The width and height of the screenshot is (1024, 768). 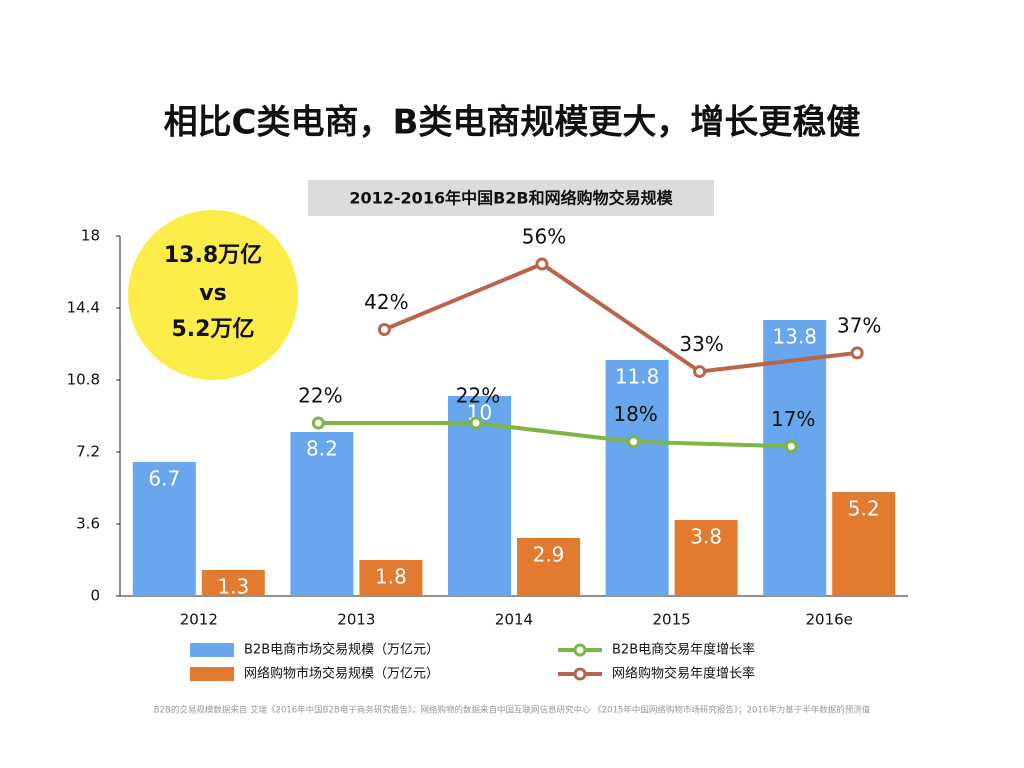 I want to click on chart-title: 2012-2016年中国B2B和网络购物交易规模, so click(x=511, y=198).